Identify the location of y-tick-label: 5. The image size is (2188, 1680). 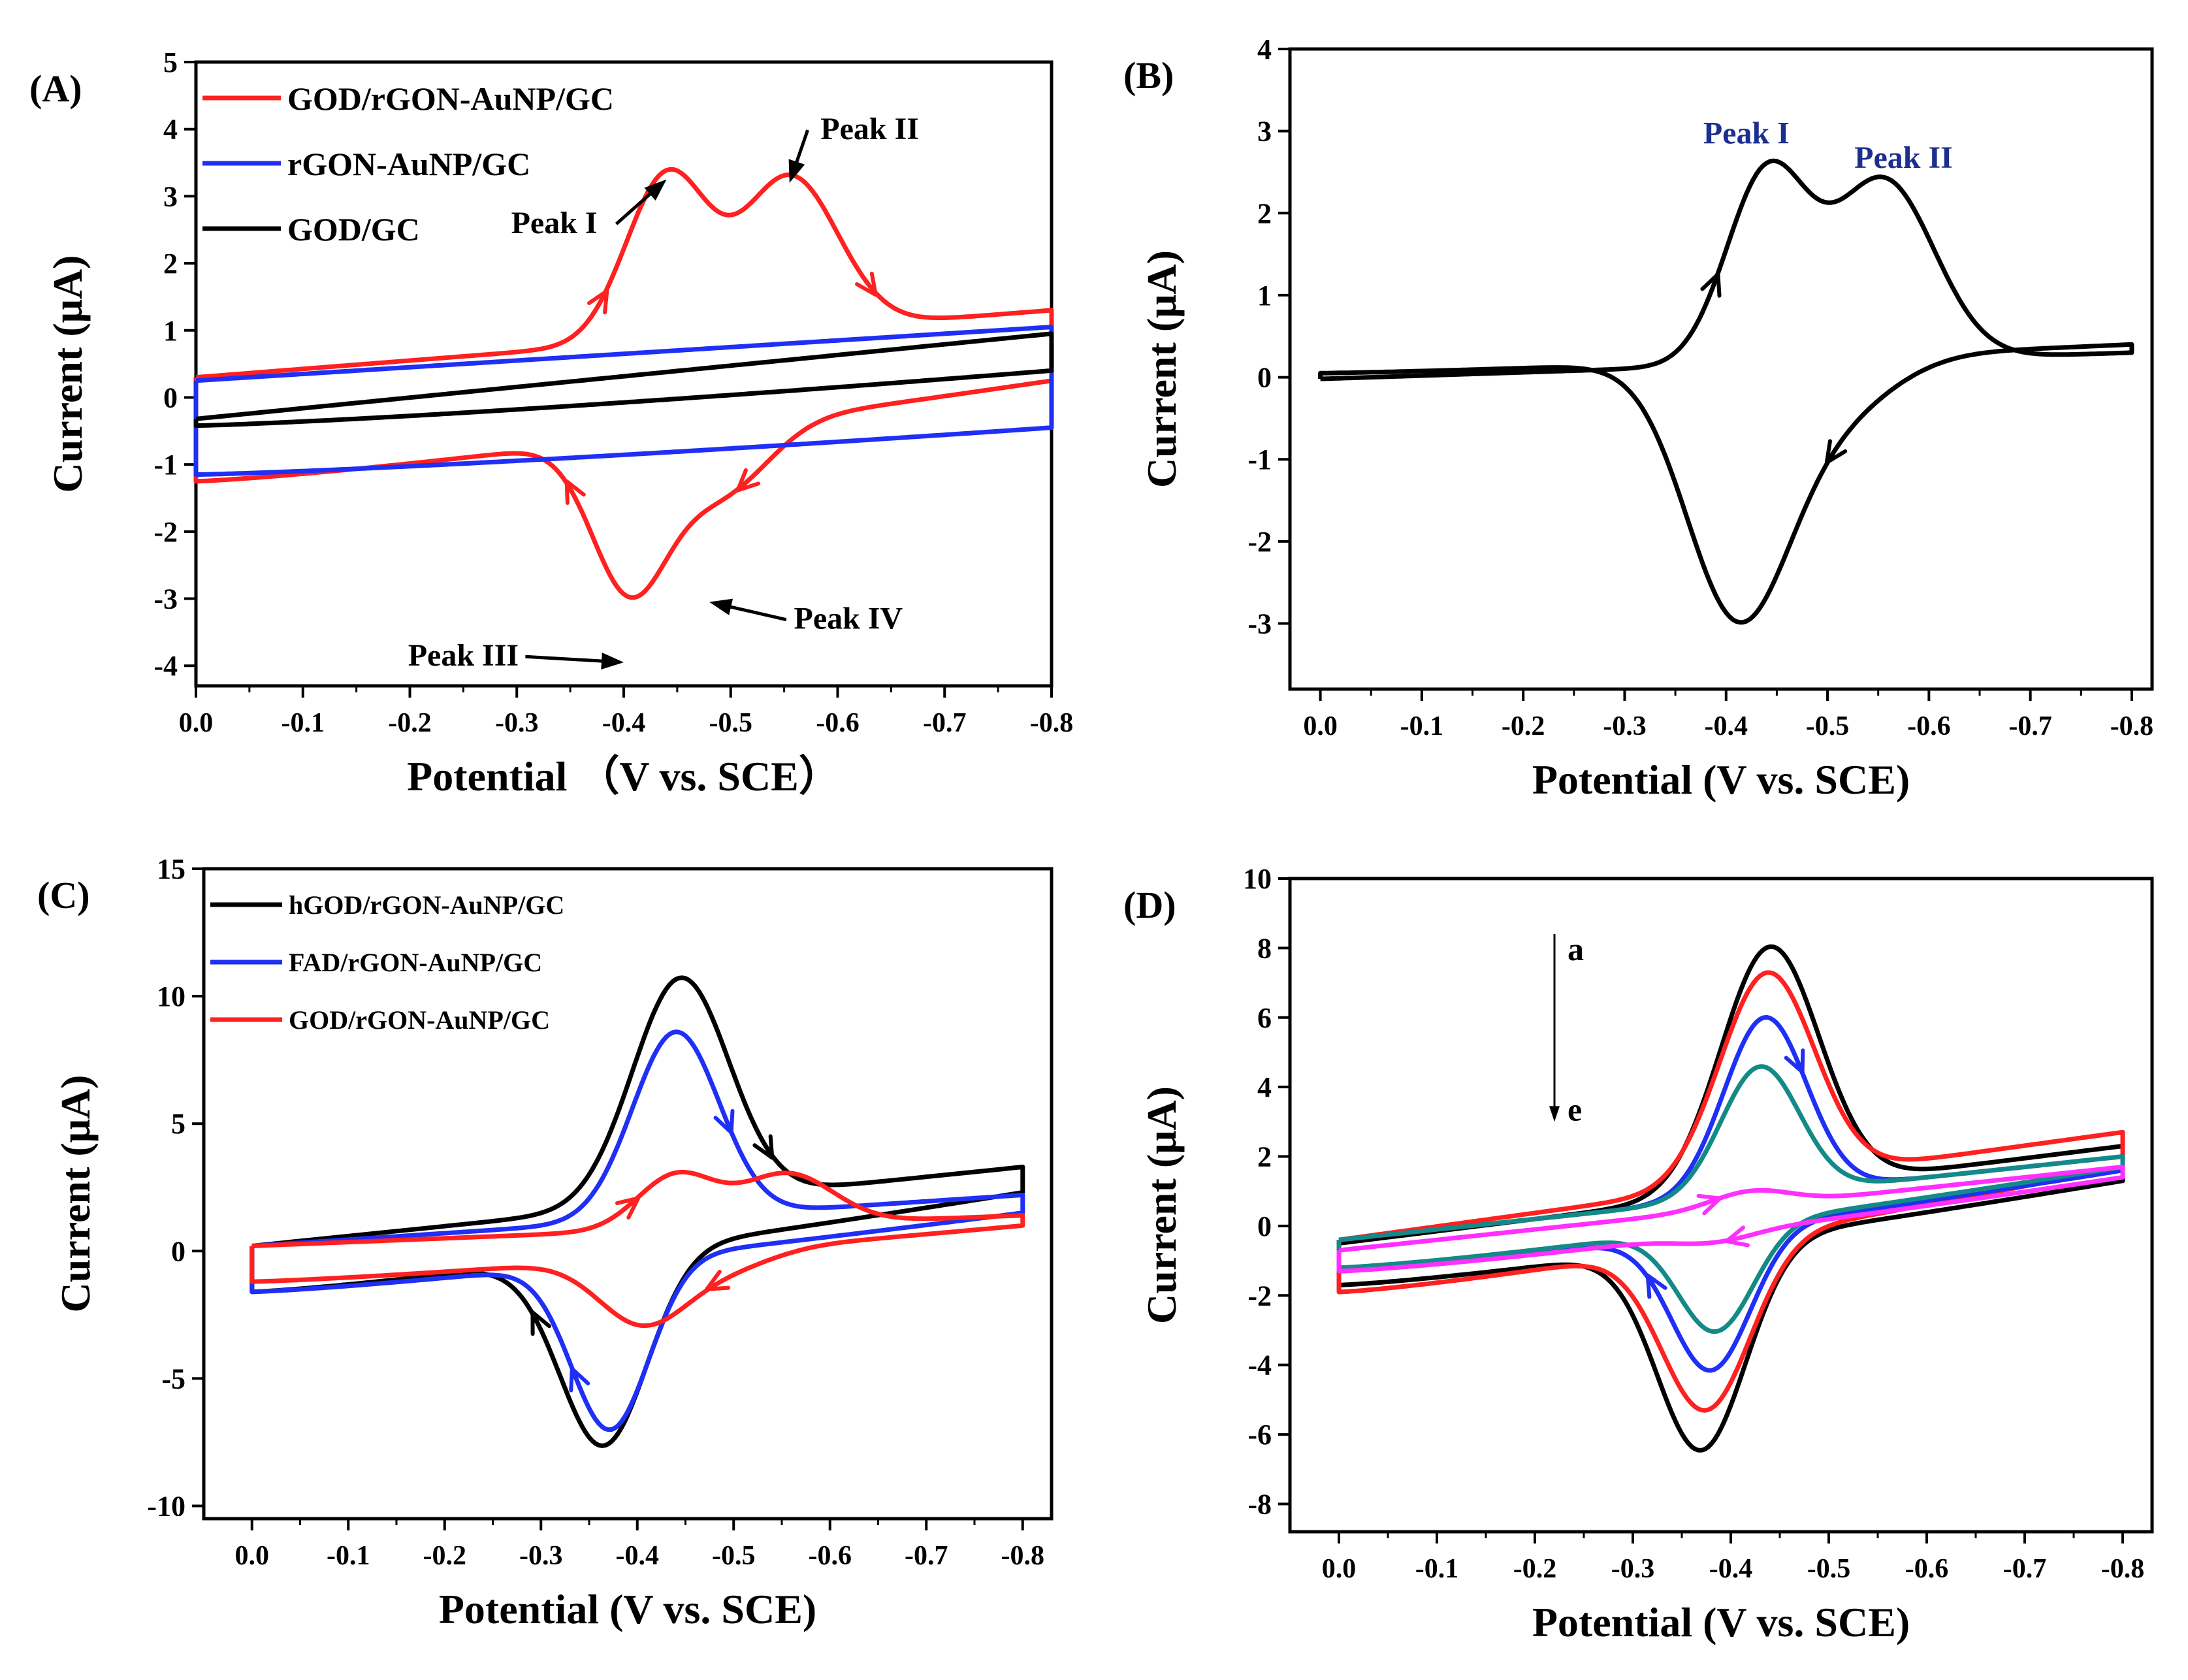
(178, 1124).